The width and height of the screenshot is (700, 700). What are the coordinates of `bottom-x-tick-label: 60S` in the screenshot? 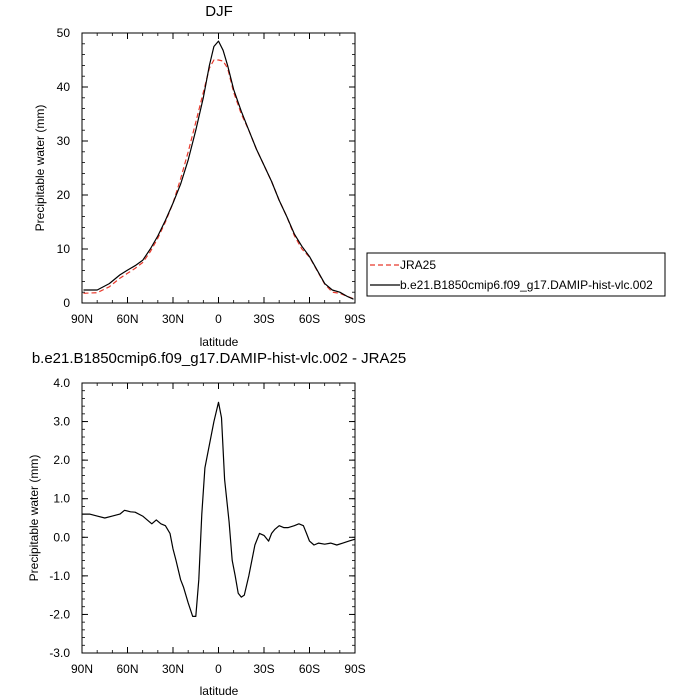 It's located at (309, 669).